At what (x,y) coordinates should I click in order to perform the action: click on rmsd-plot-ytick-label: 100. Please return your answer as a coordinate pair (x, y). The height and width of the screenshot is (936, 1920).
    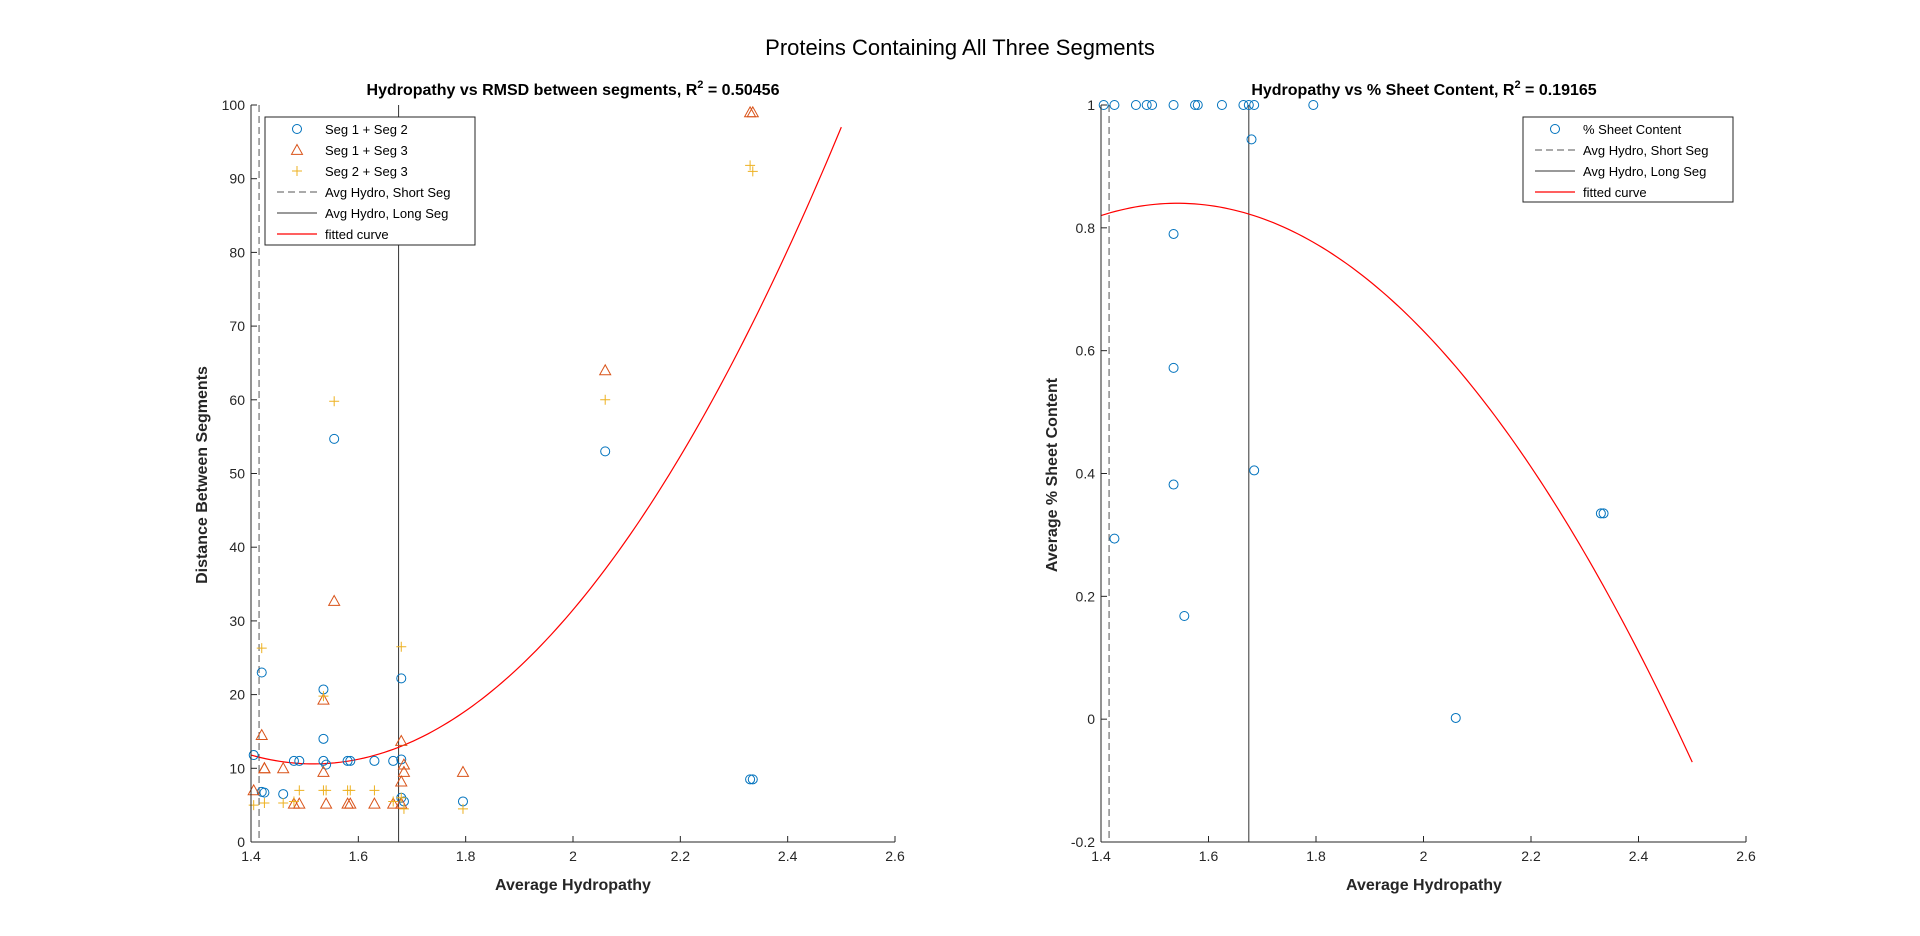
    Looking at the image, I should click on (234, 105).